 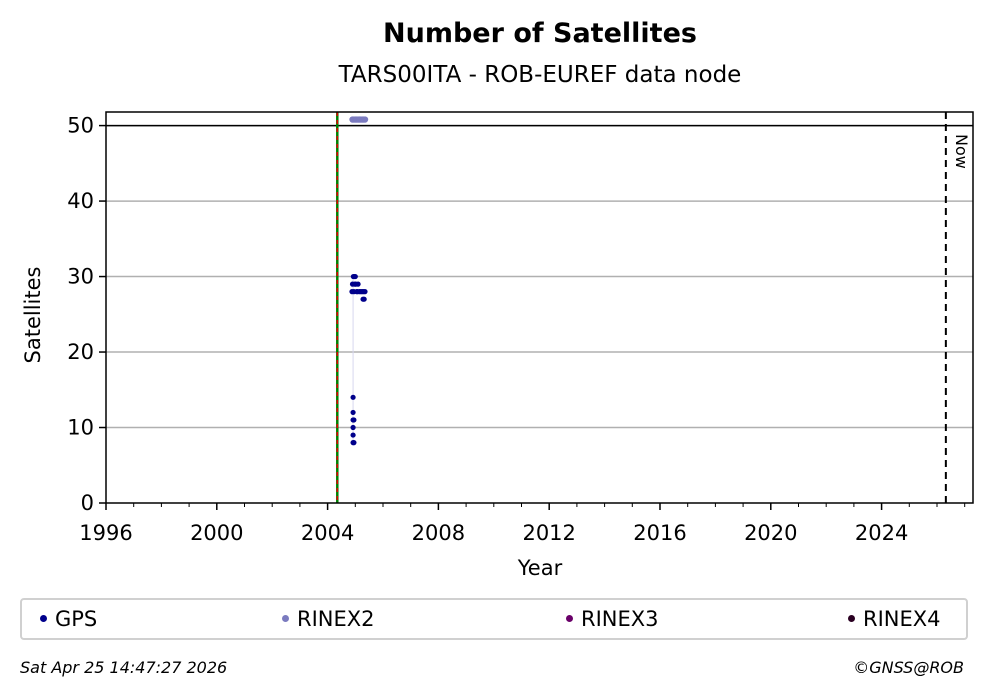 What do you see at coordinates (365, 119) in the screenshot?
I see `rinex2-point` at bounding box center [365, 119].